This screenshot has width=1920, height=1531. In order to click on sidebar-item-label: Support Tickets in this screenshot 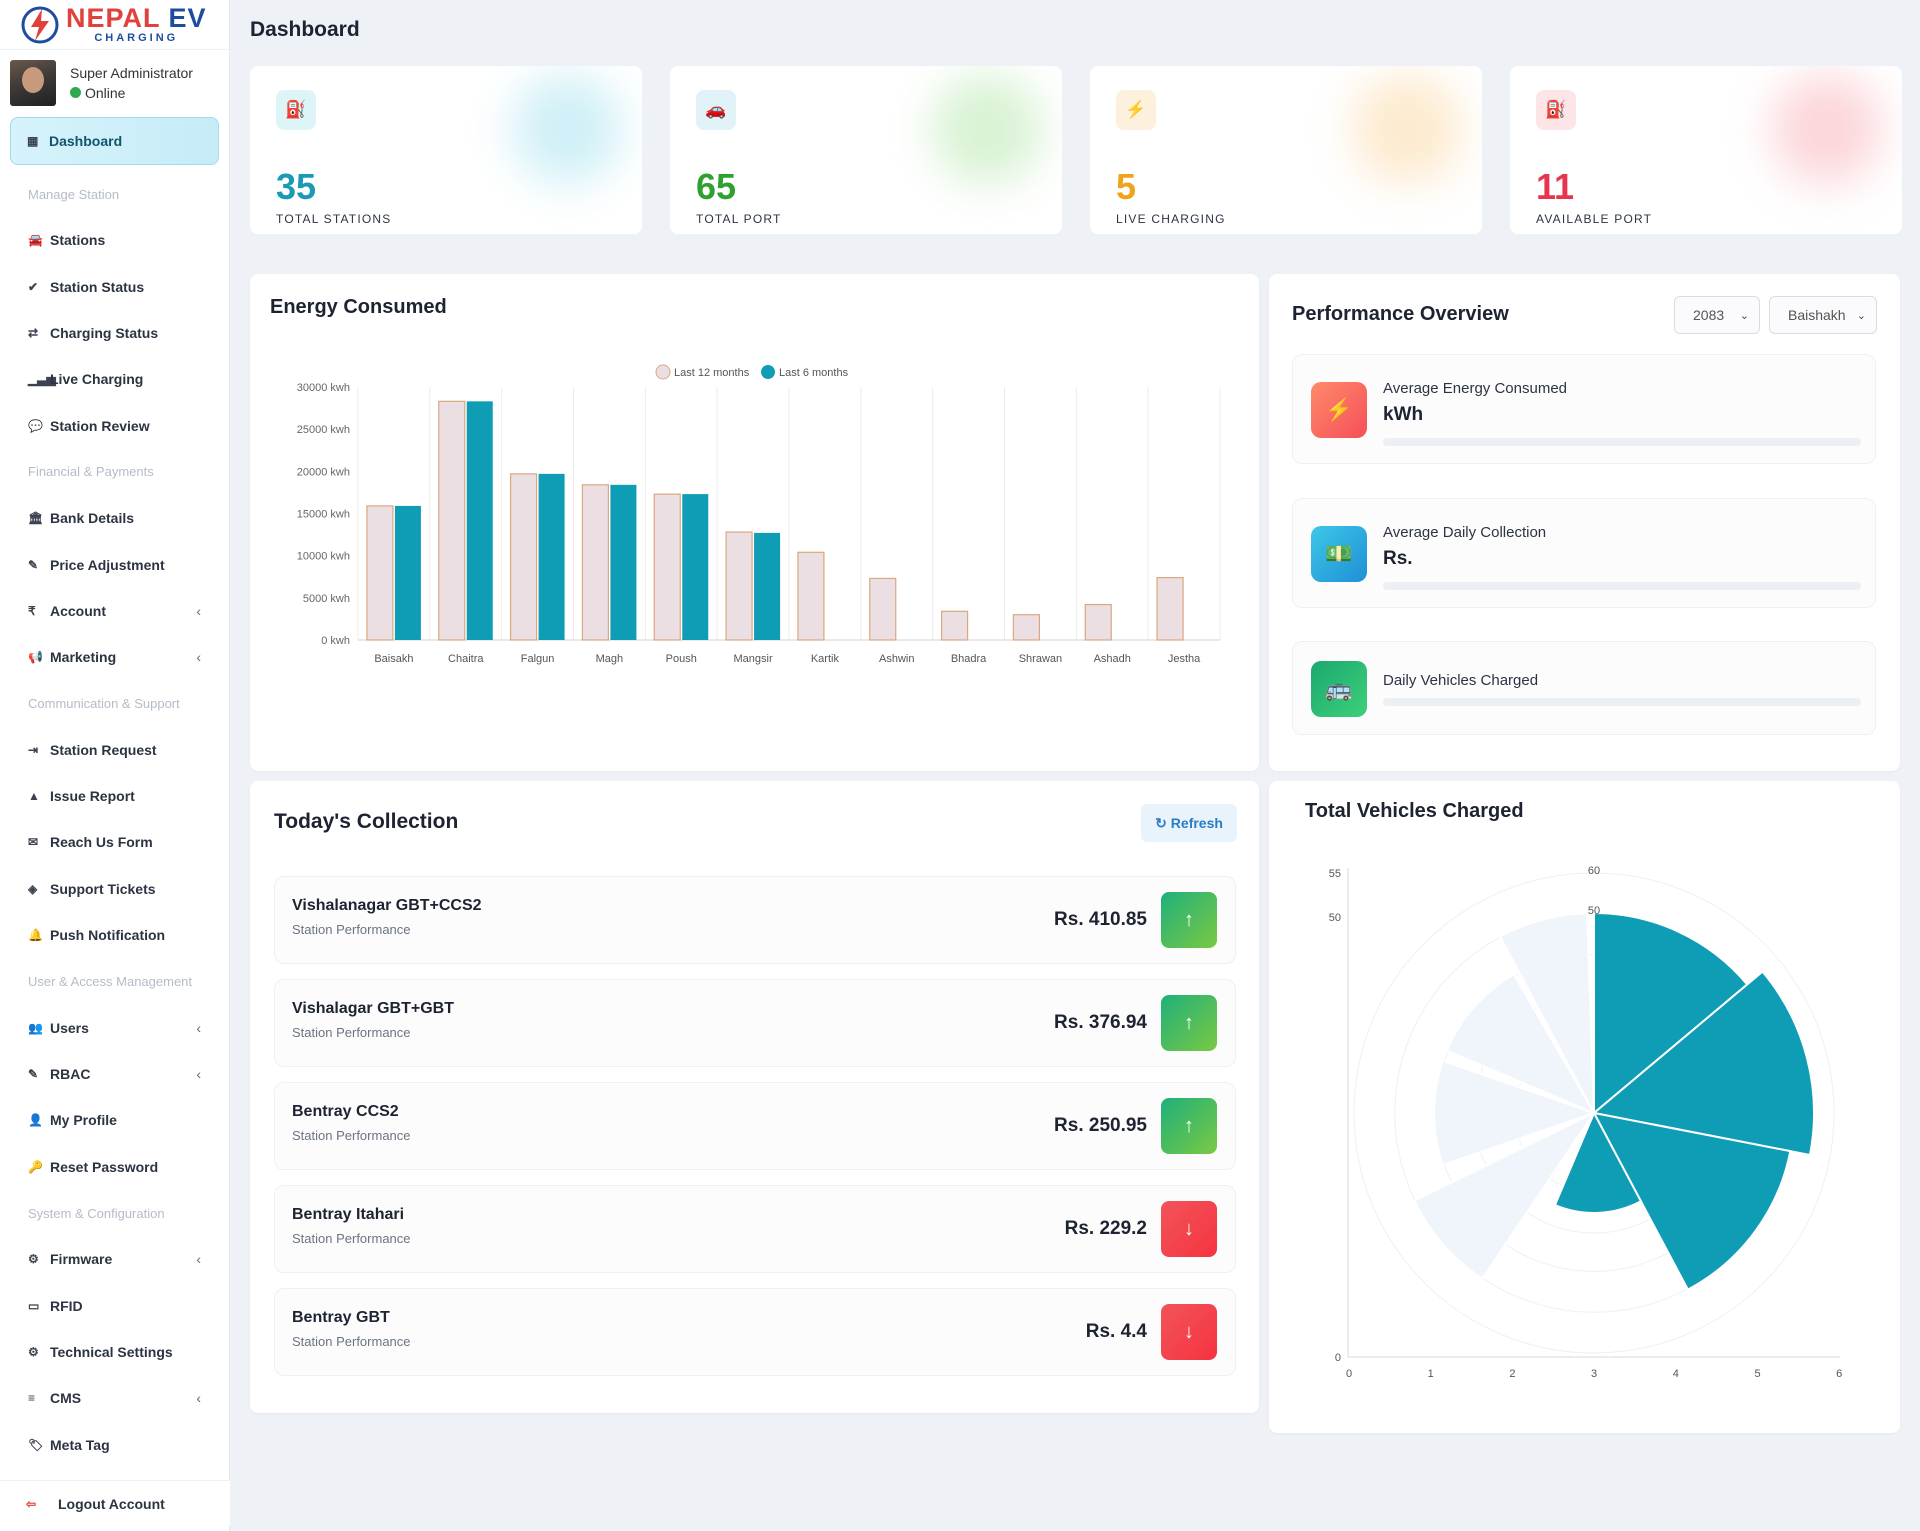, I will do `click(103, 888)`.